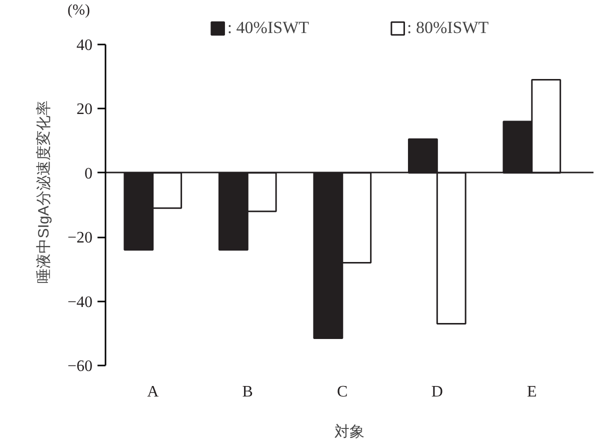 The height and width of the screenshot is (443, 603). Describe the element at coordinates (84, 45) in the screenshot. I see `y-tick-label: 40` at that location.